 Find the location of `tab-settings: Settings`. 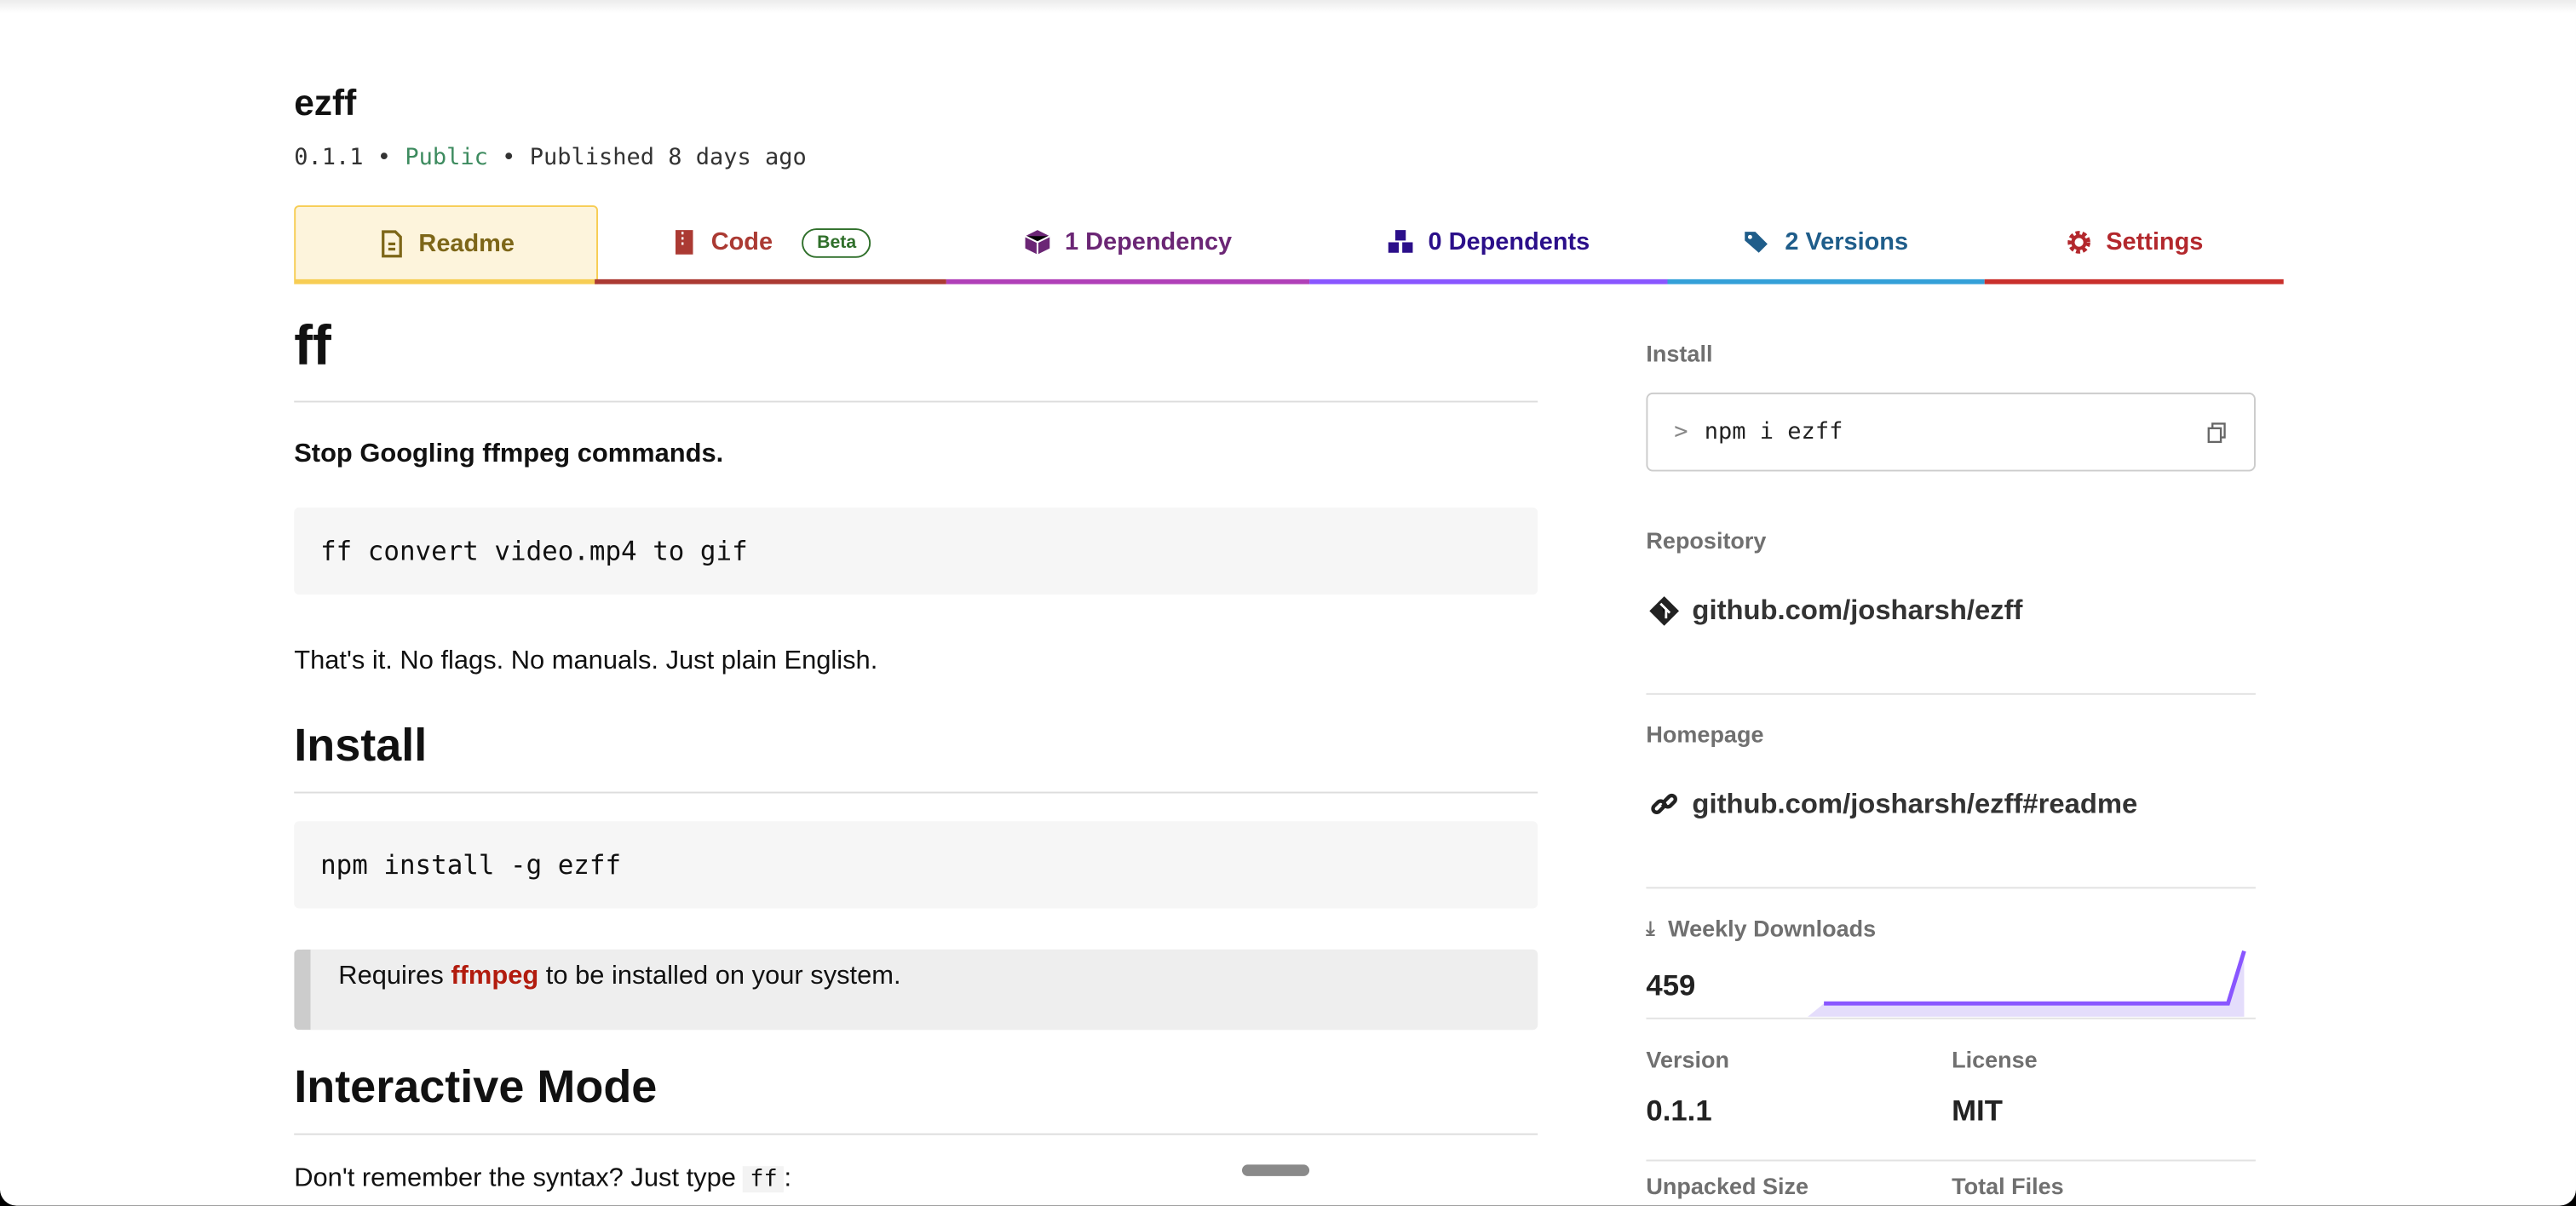

tab-settings: Settings is located at coordinates (2134, 244).